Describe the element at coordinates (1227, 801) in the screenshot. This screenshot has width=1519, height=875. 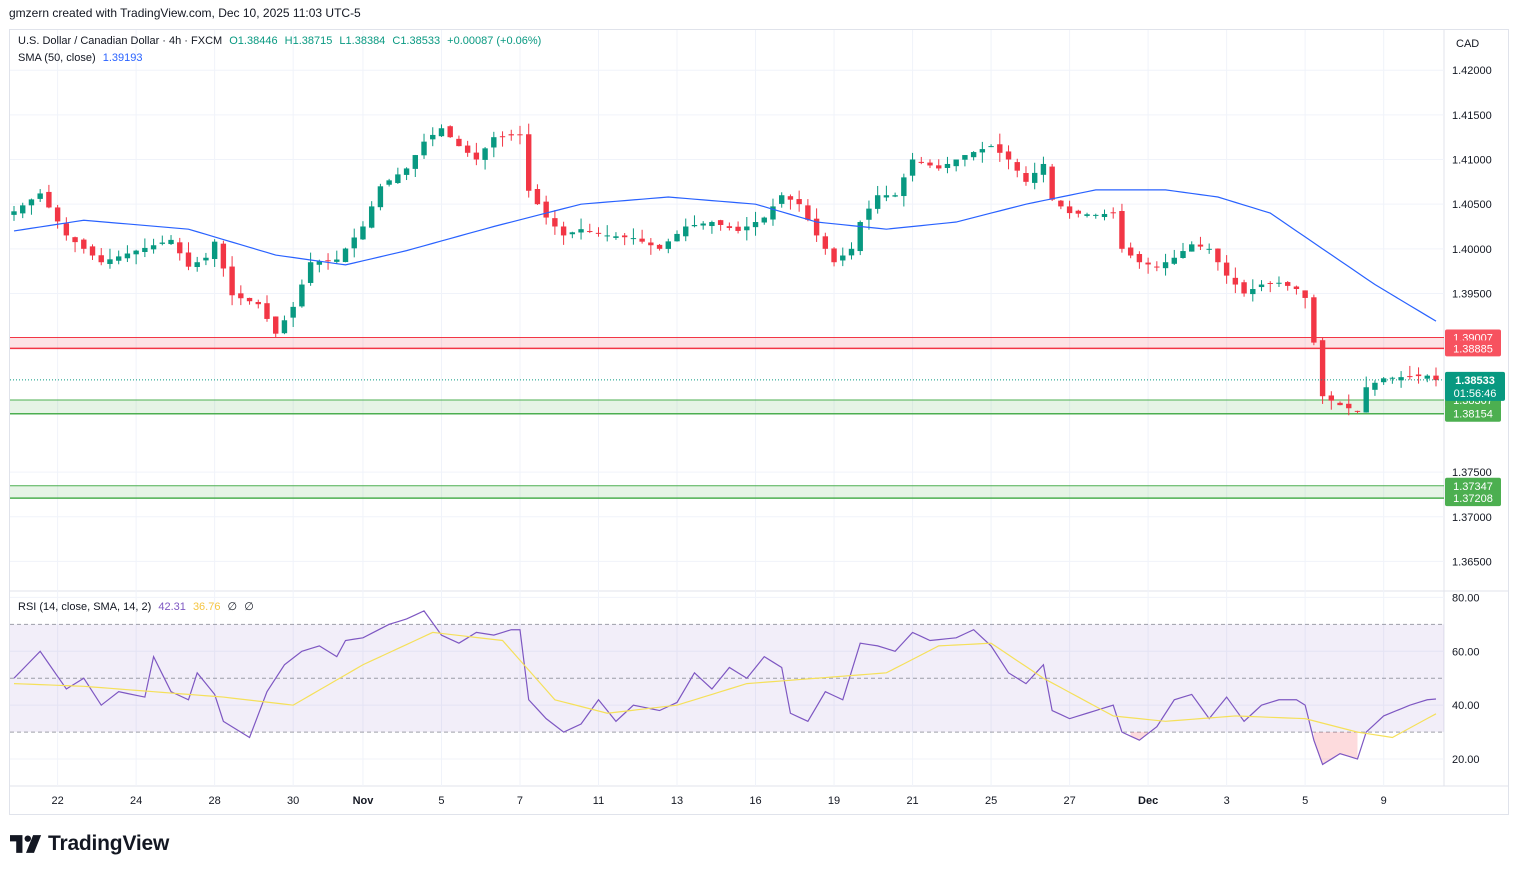
I see `time-tick-label: 3` at that location.